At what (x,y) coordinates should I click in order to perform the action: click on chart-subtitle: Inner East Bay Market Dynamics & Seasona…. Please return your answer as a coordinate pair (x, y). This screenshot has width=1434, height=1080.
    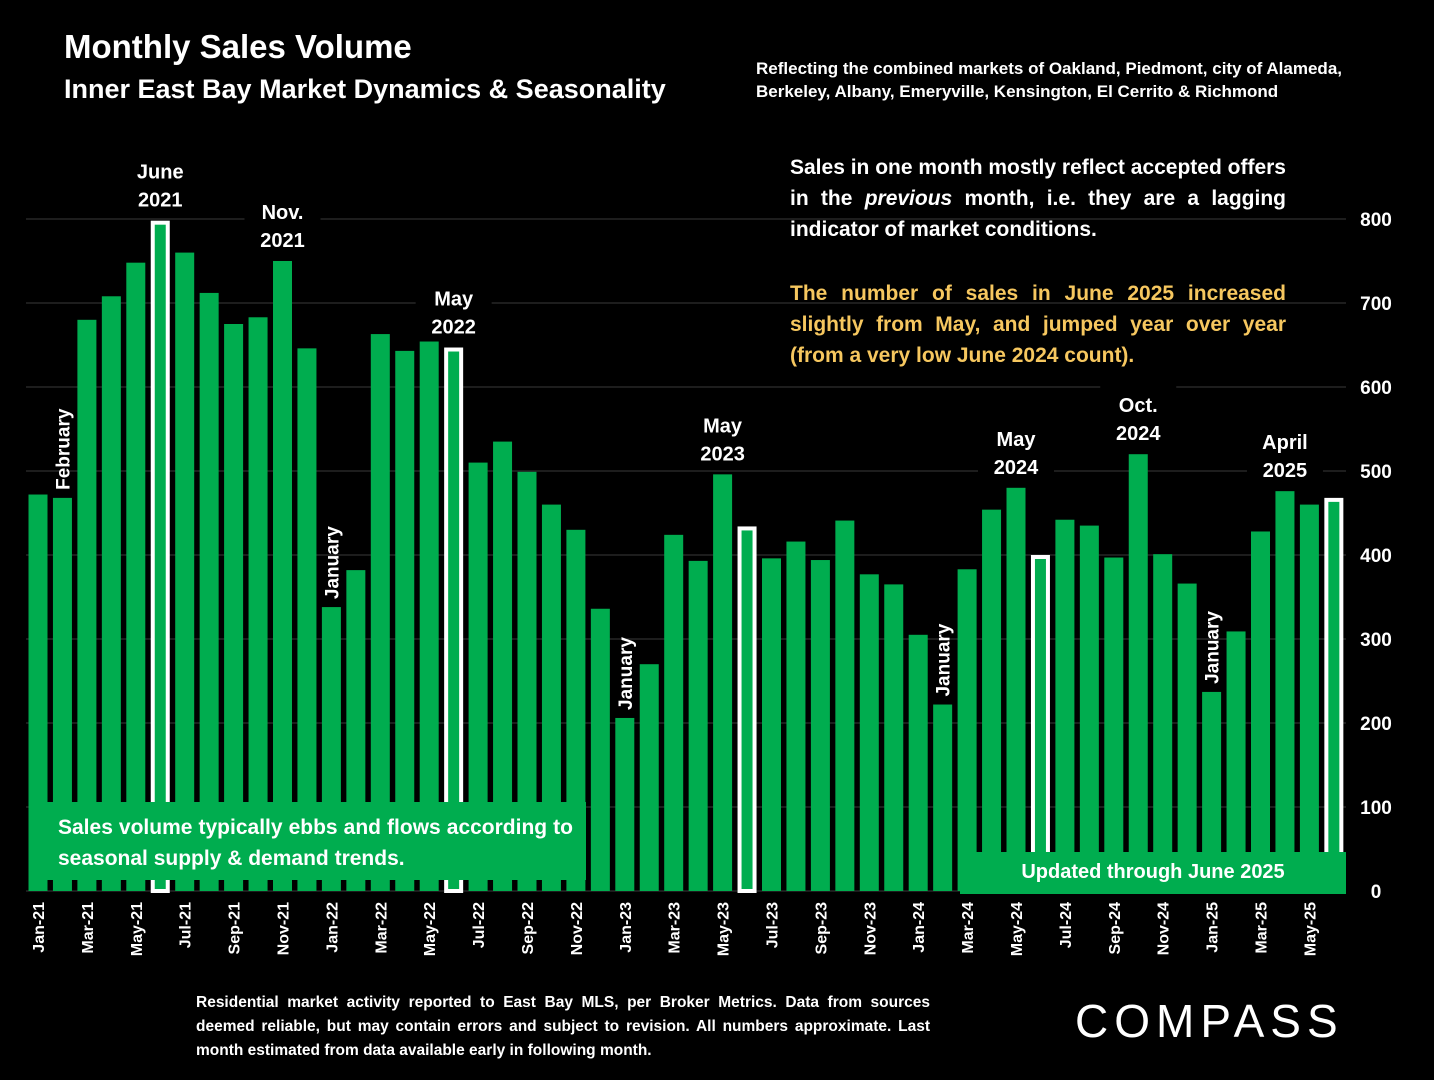
    Looking at the image, I should click on (365, 89).